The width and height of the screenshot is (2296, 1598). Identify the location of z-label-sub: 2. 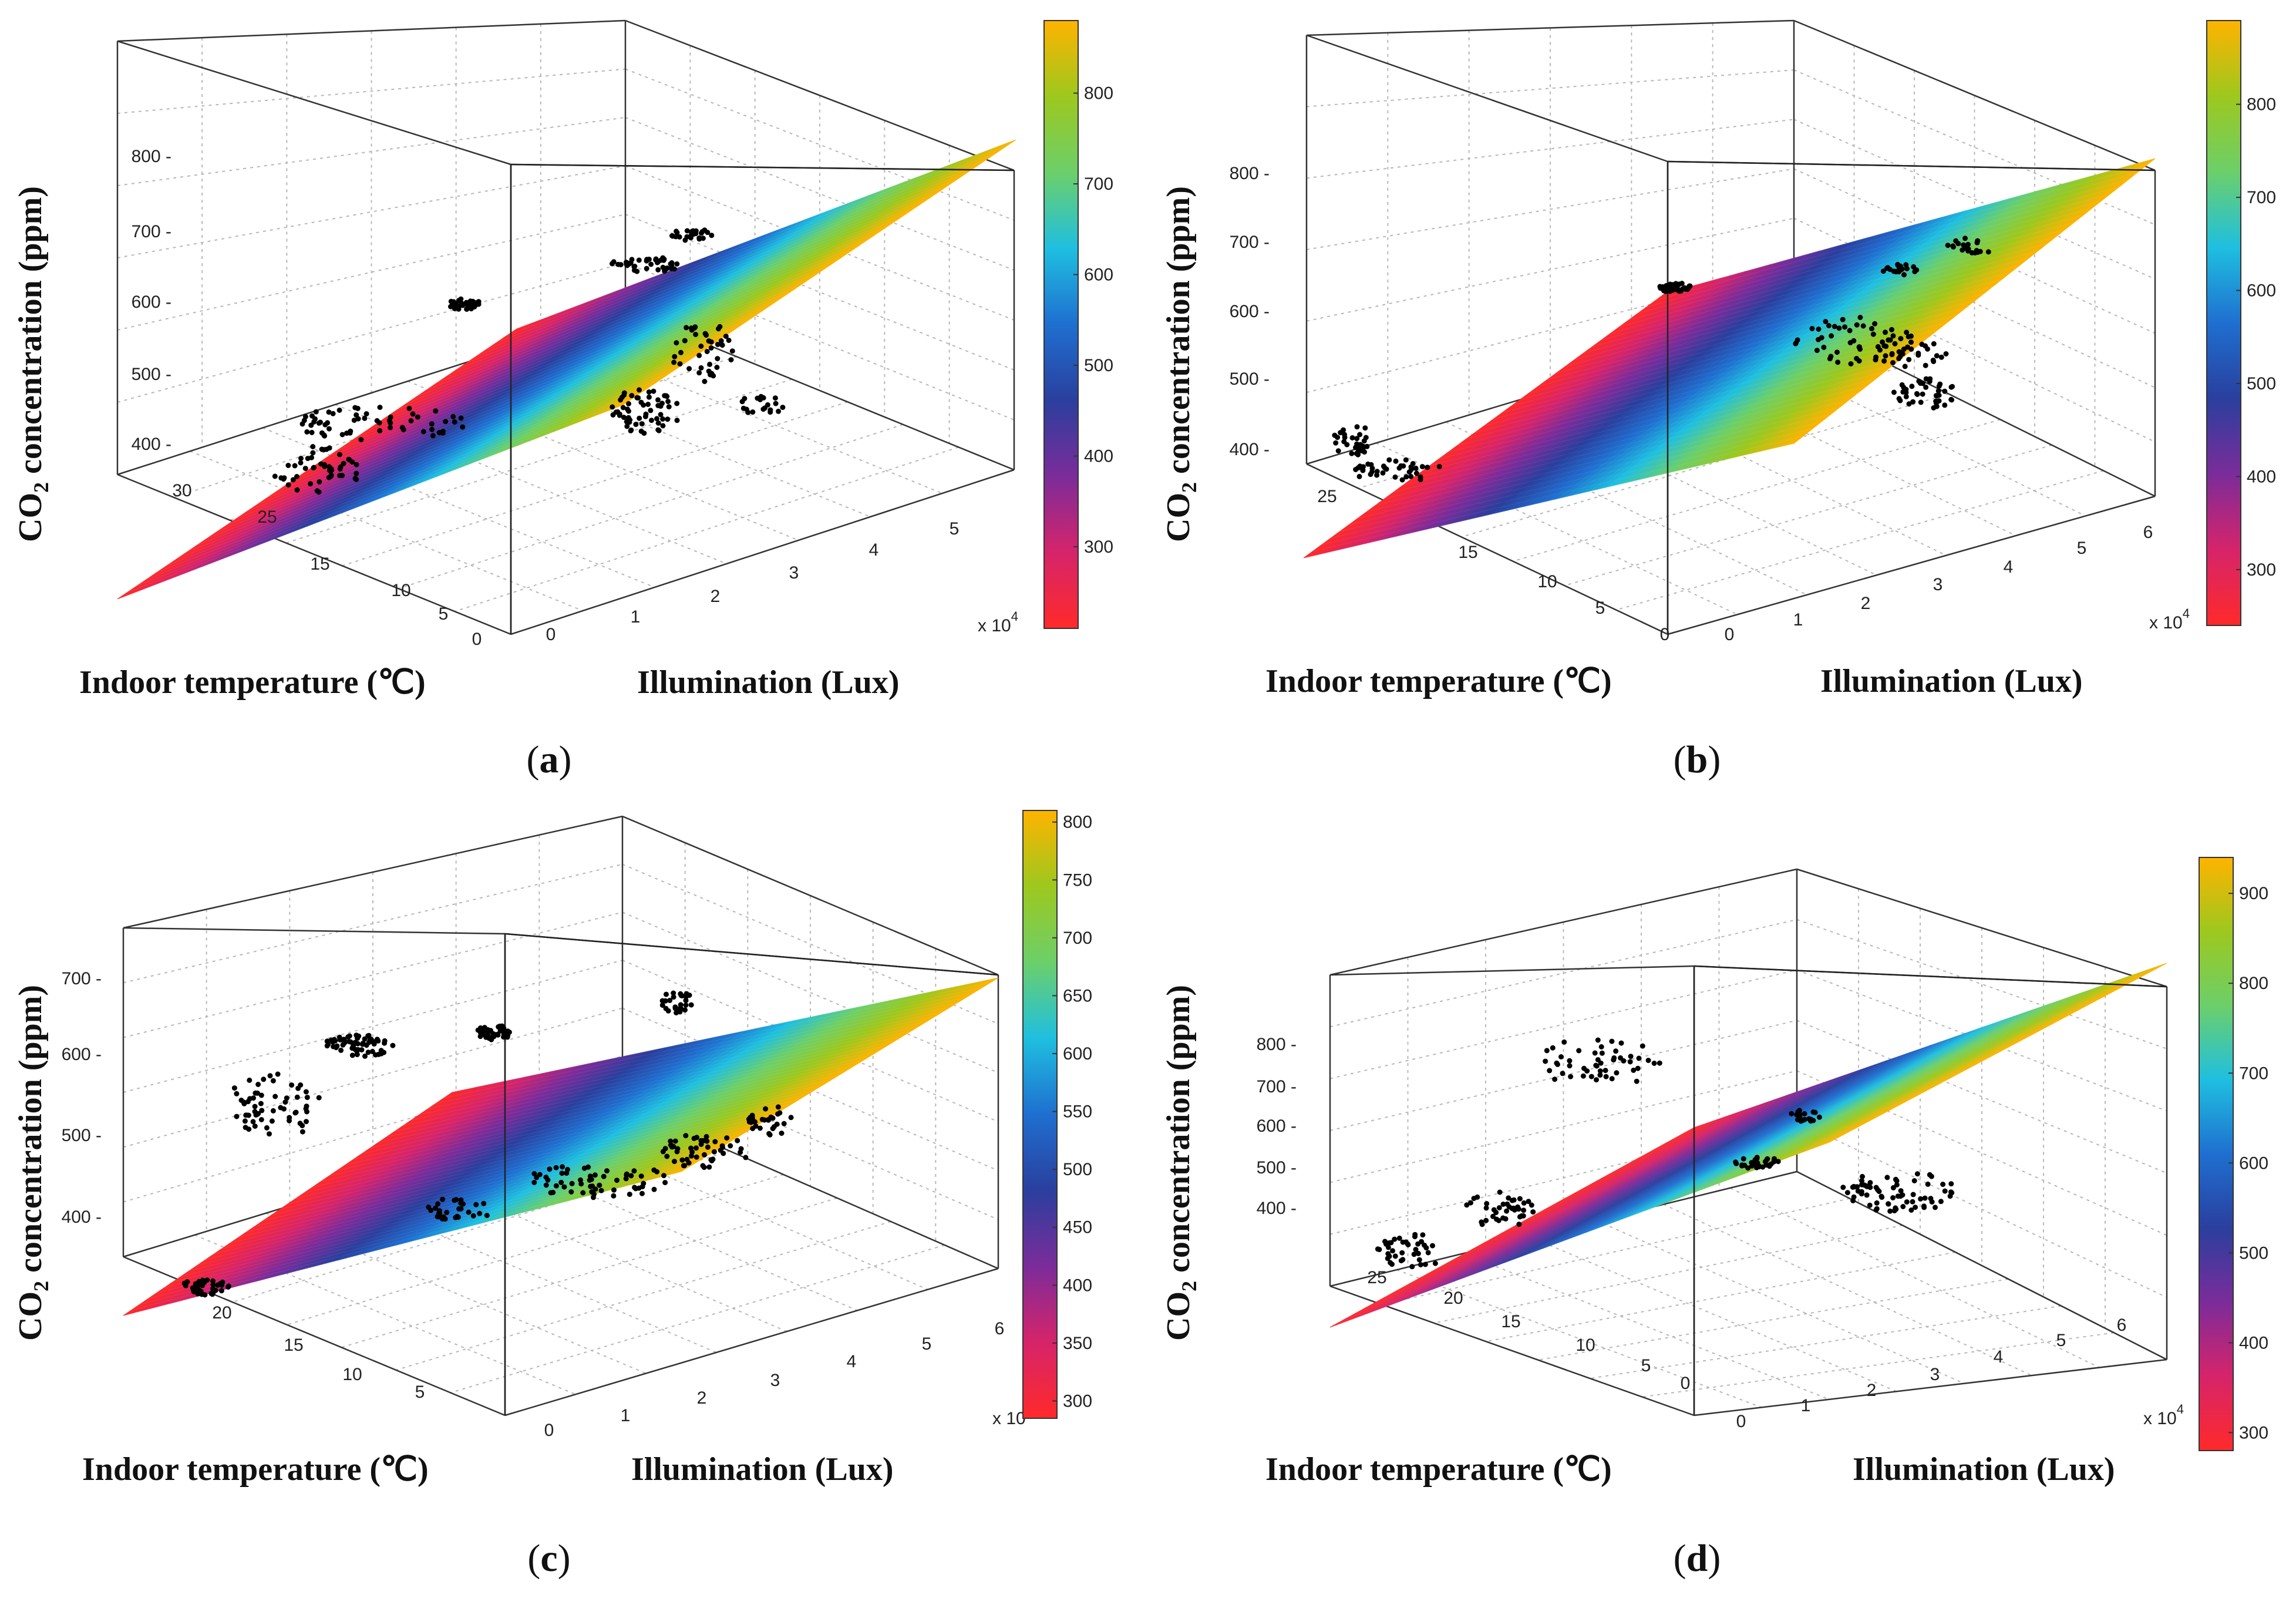
(1189, 487).